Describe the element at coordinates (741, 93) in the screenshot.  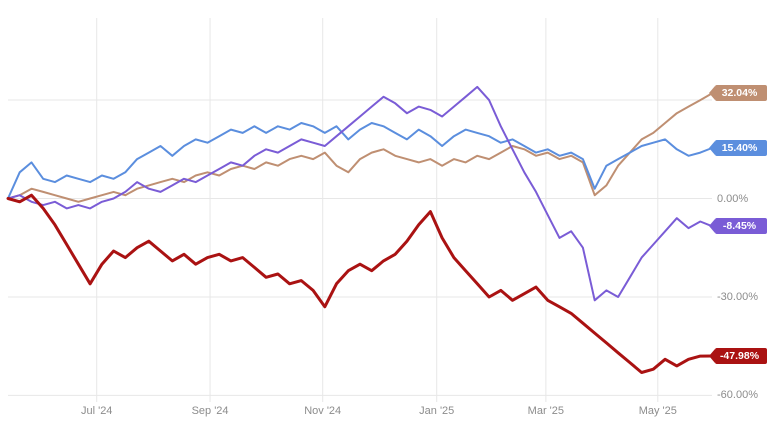
I see `badge-label: 32.04%` at that location.